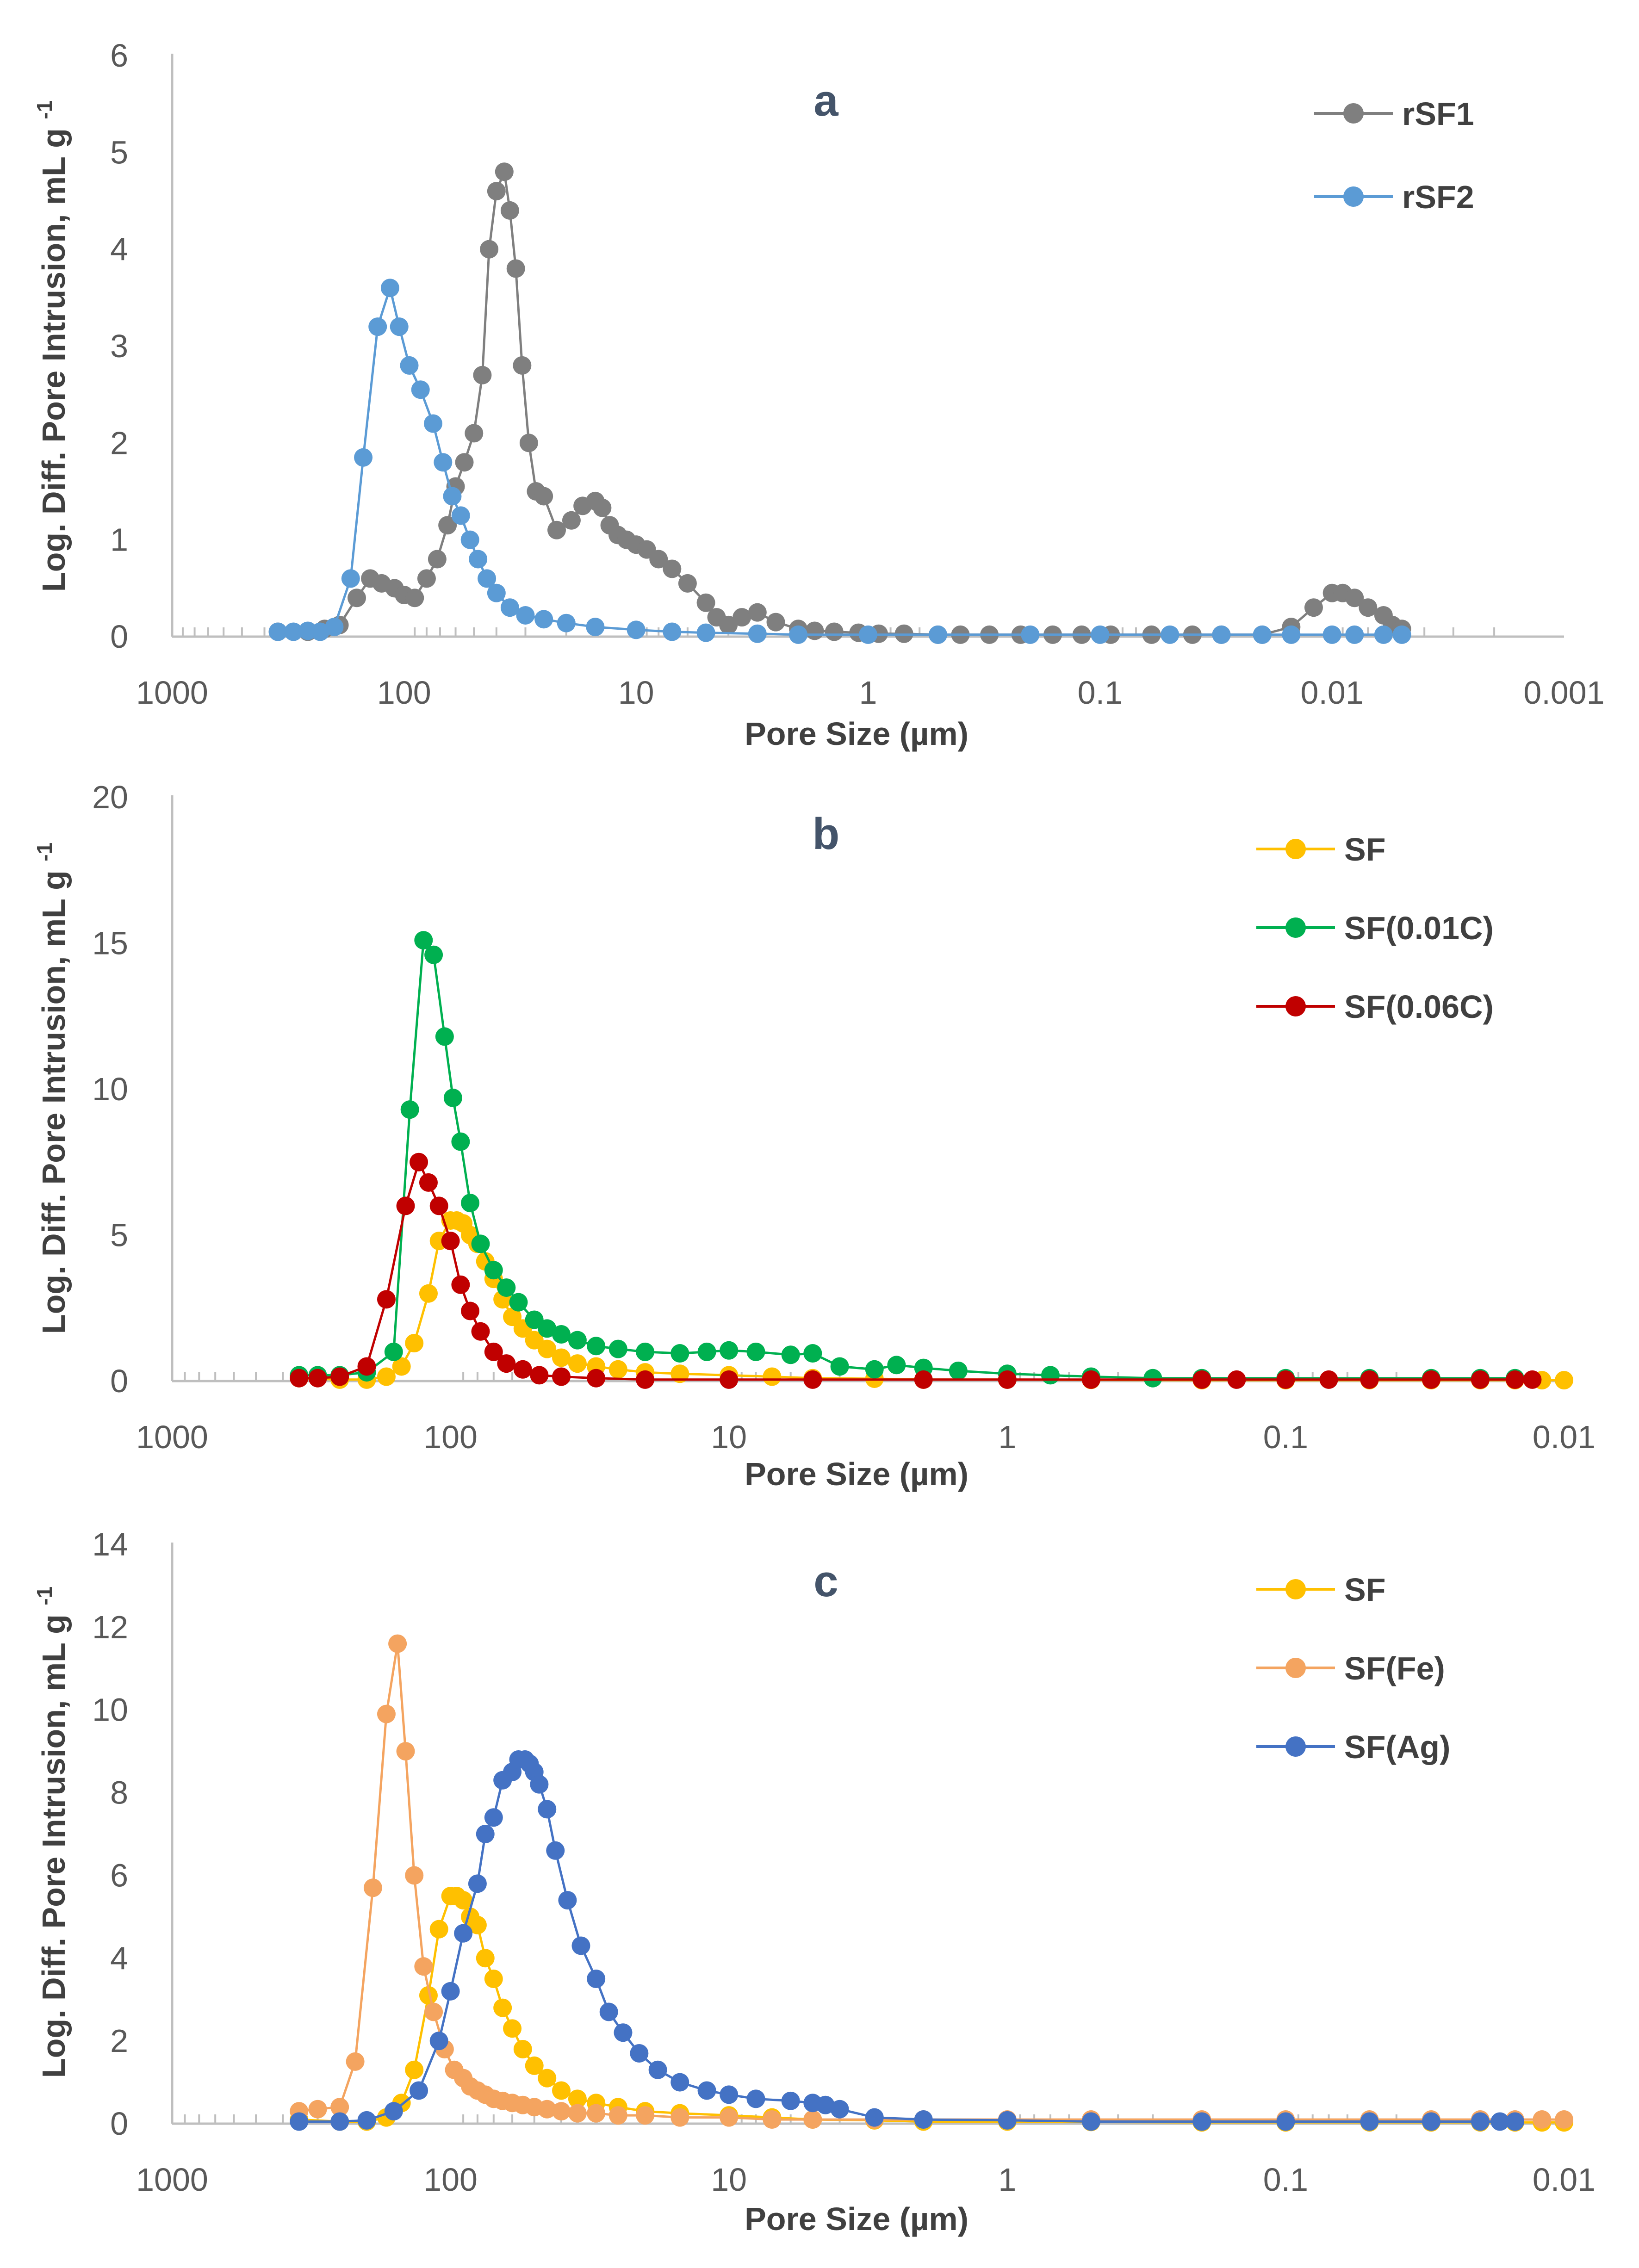 This screenshot has height=2268, width=1639. Describe the element at coordinates (1365, 1590) in the screenshot. I see `legend-label: SF` at that location.